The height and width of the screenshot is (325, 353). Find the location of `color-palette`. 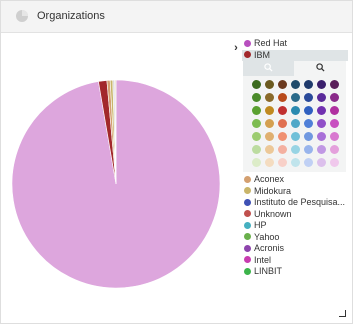

color-palette is located at coordinates (294, 116).